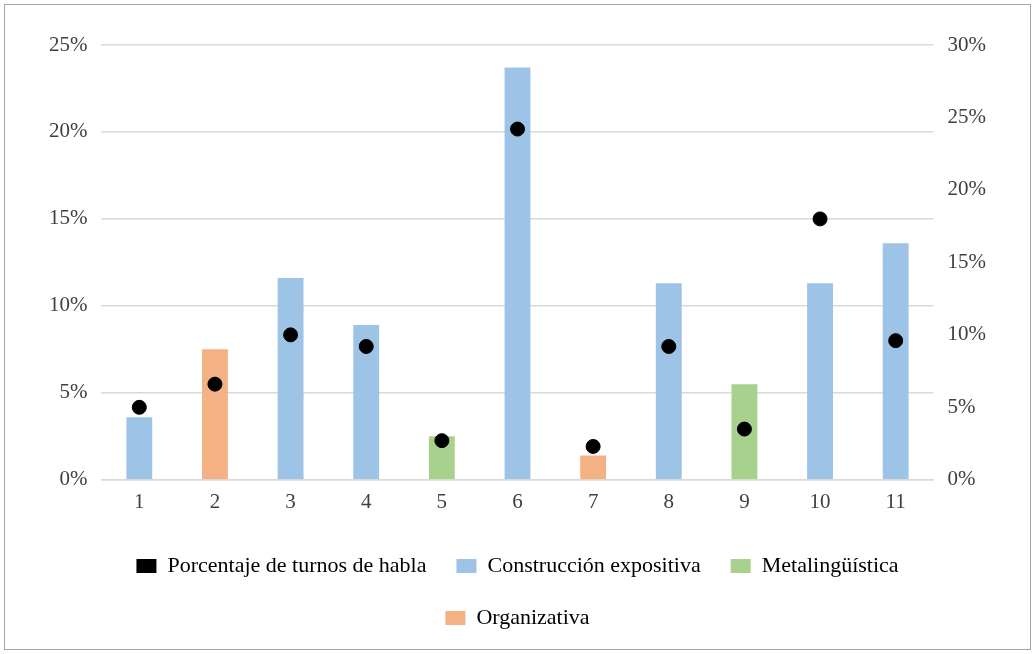  What do you see at coordinates (967, 333) in the screenshot?
I see `y2-tick-label: 10%` at bounding box center [967, 333].